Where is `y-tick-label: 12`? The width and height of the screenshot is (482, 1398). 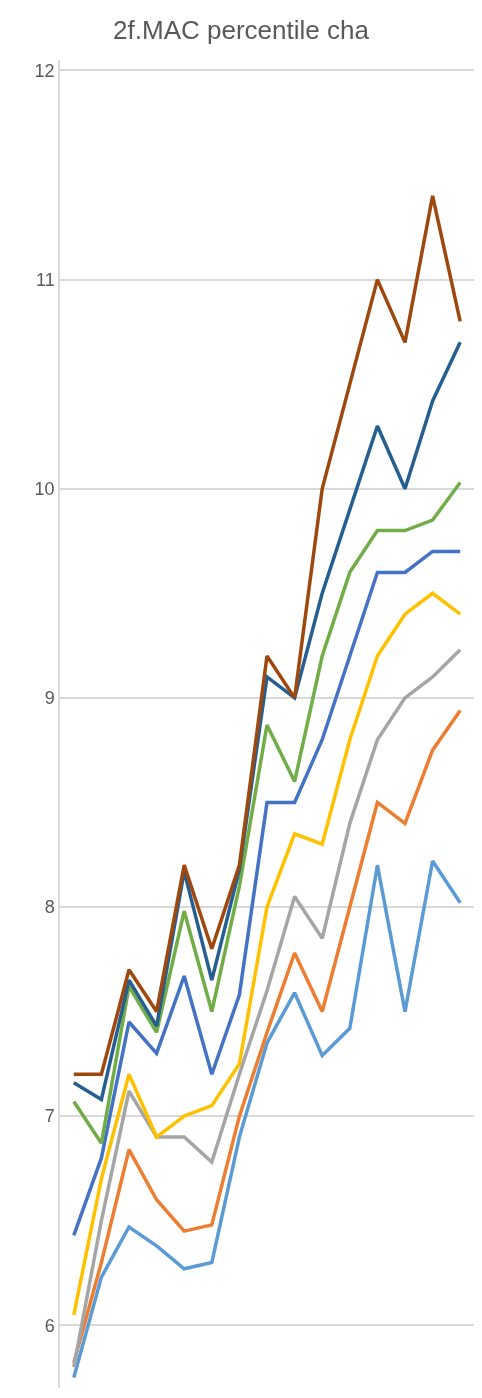
y-tick-label: 12 is located at coordinates (44, 70).